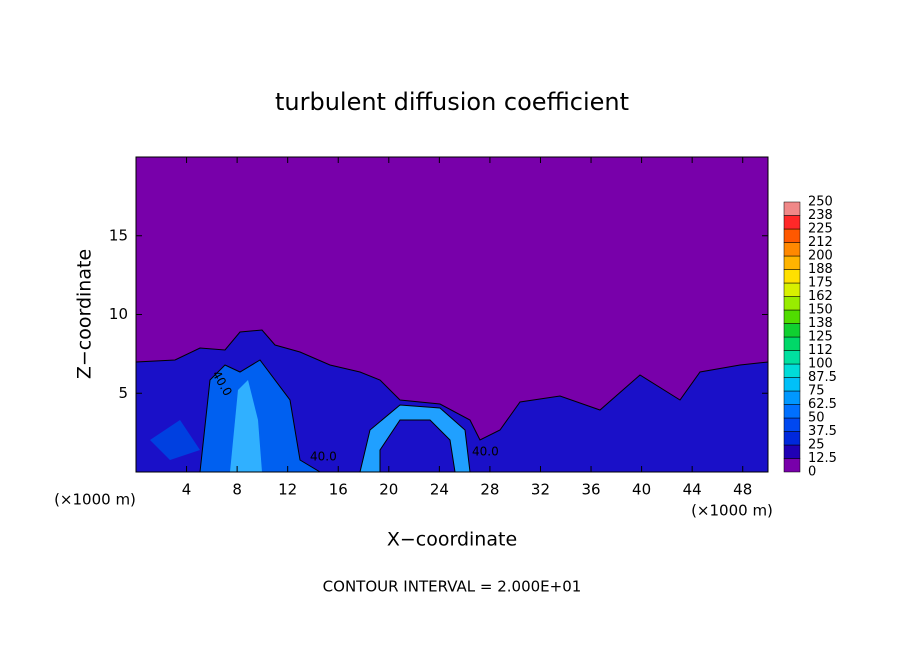  What do you see at coordinates (816, 391) in the screenshot?
I see `colorbar-label: 75` at bounding box center [816, 391].